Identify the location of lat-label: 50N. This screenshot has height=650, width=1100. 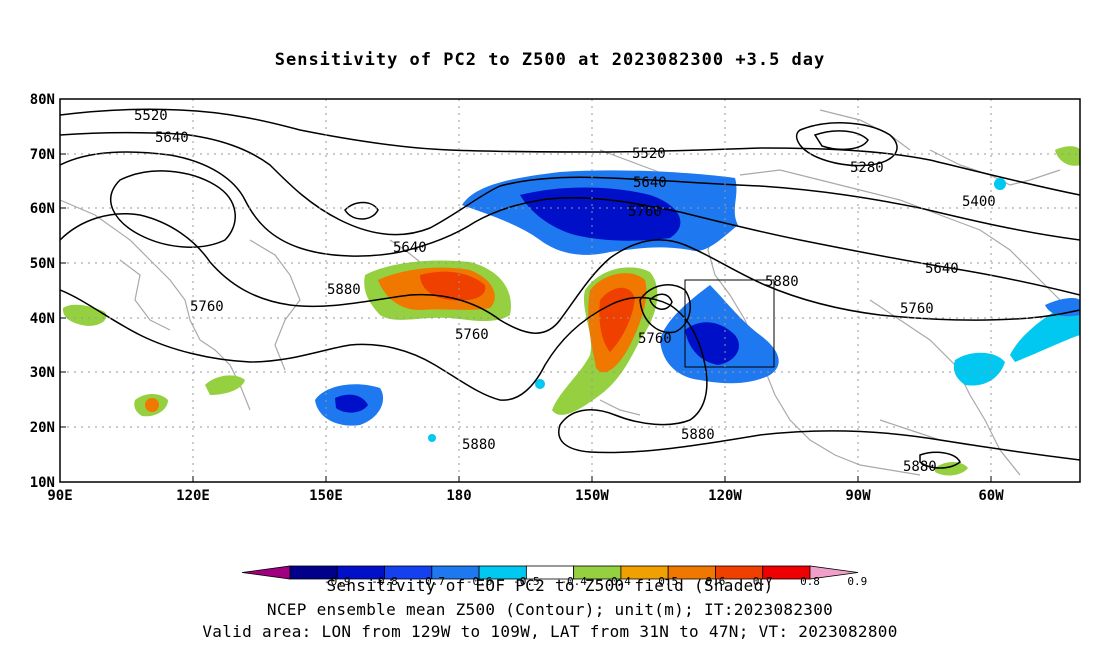
(42, 264).